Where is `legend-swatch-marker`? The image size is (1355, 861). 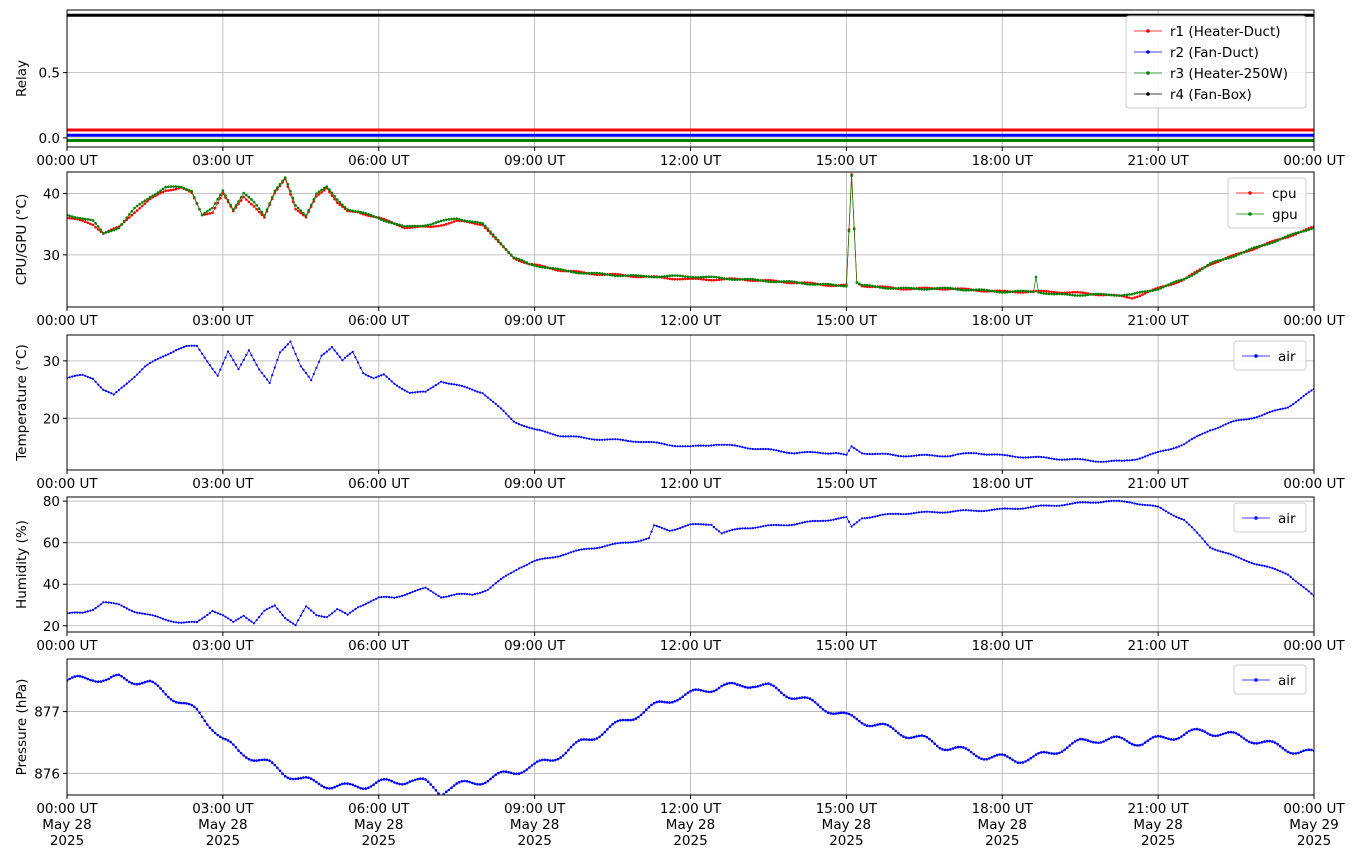
legend-swatch-marker is located at coordinates (1148, 73).